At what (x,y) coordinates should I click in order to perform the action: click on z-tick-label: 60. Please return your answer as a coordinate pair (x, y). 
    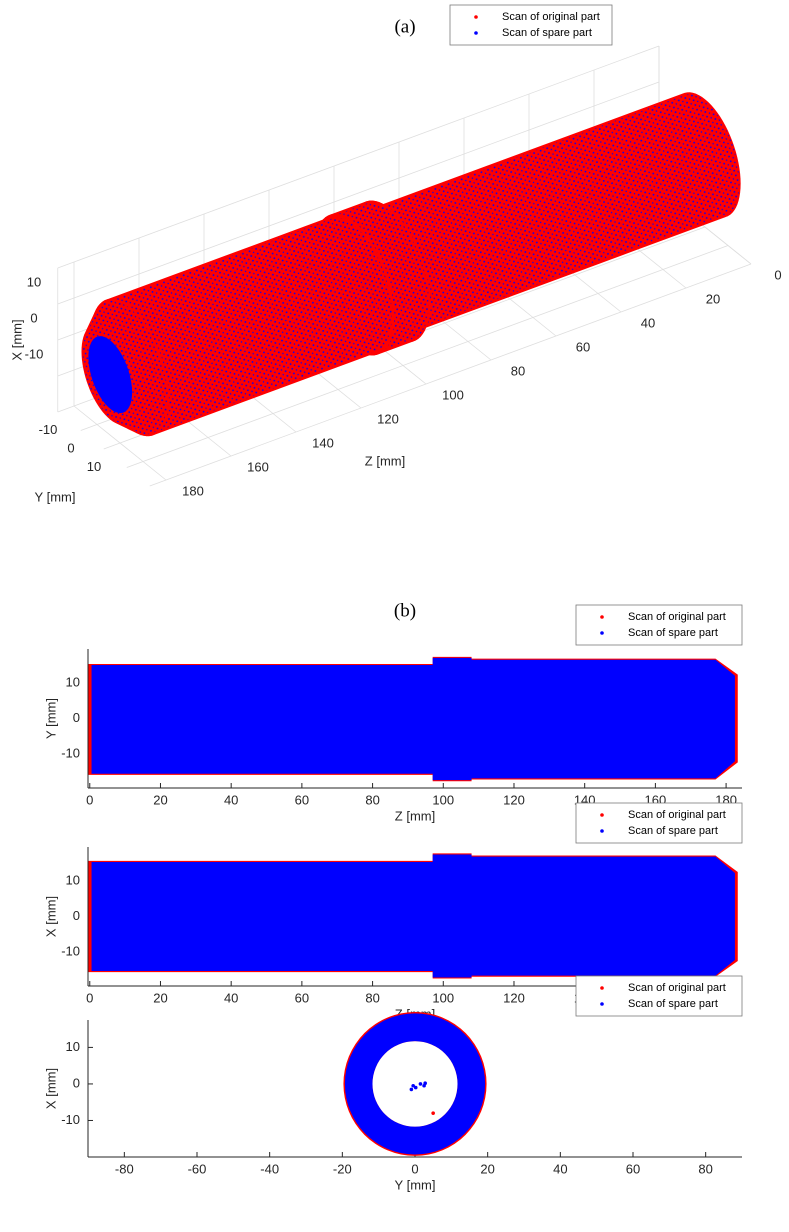
    Looking at the image, I should click on (583, 346).